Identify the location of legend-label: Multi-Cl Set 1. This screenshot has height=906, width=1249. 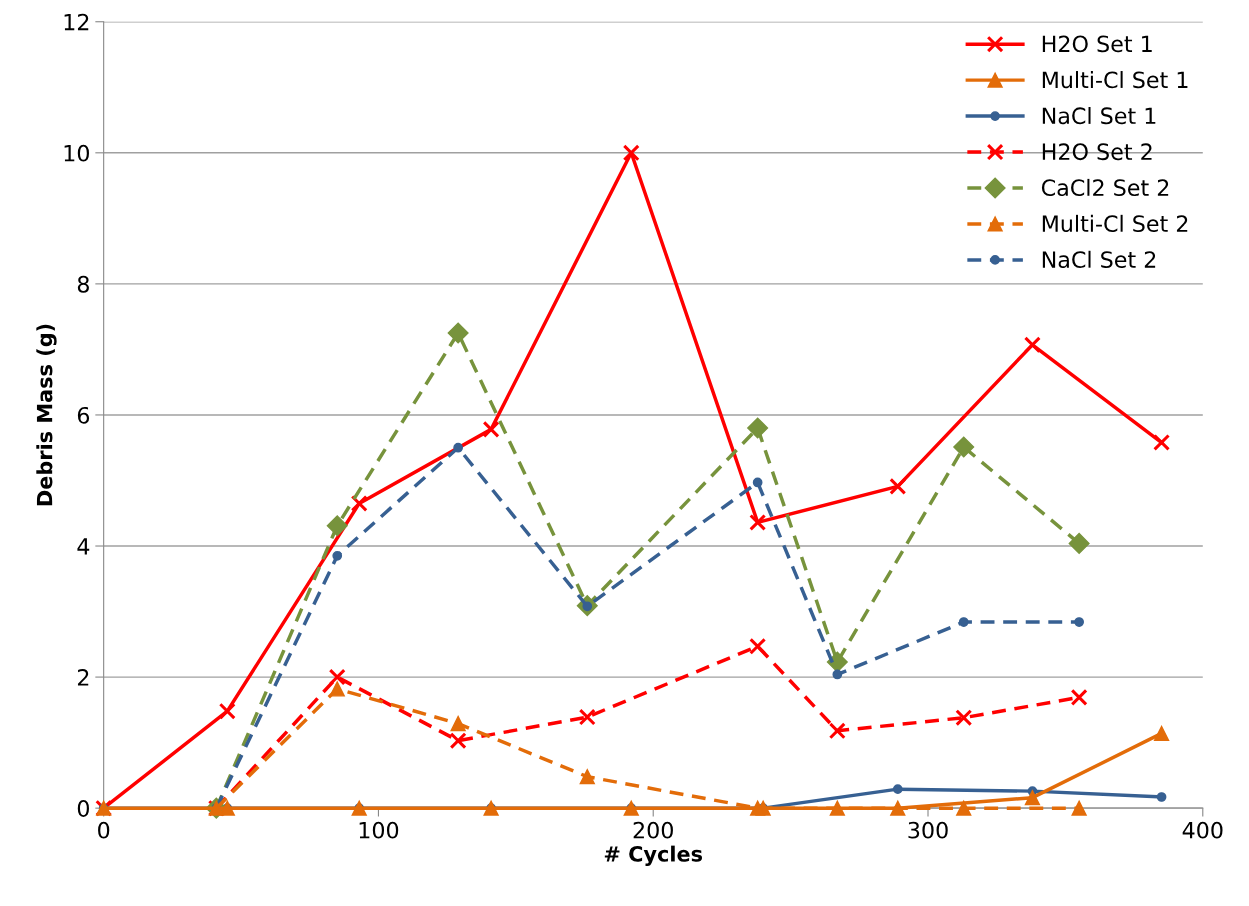
(1115, 80).